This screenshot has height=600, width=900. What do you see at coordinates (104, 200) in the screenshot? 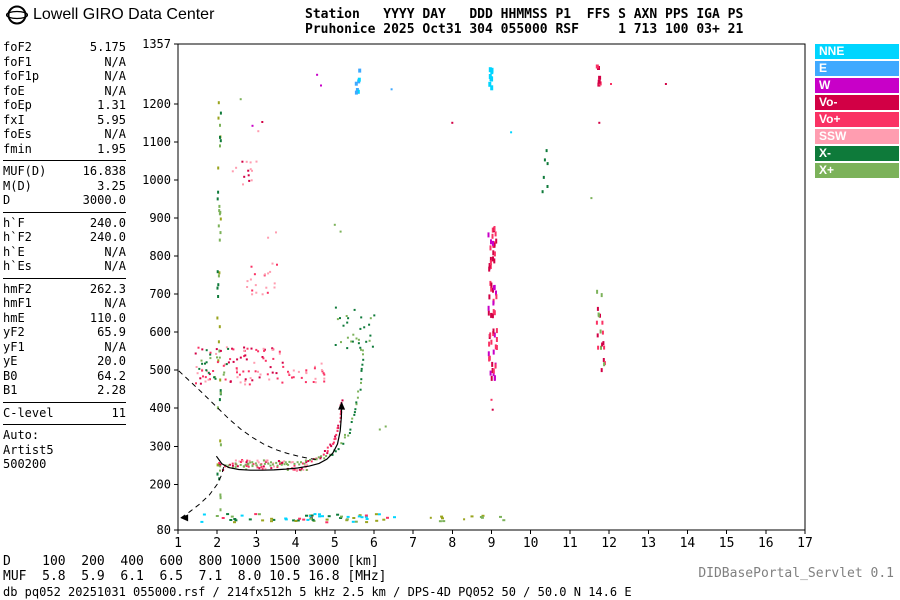
I see `param-value: 3000.0` at bounding box center [104, 200].